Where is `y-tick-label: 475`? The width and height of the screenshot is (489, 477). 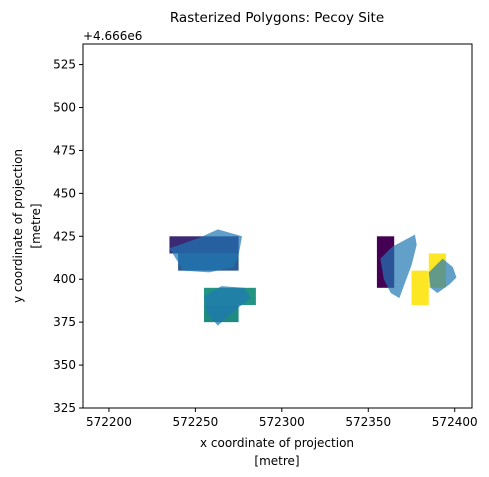 y-tick-label: 475 is located at coordinates (64, 150).